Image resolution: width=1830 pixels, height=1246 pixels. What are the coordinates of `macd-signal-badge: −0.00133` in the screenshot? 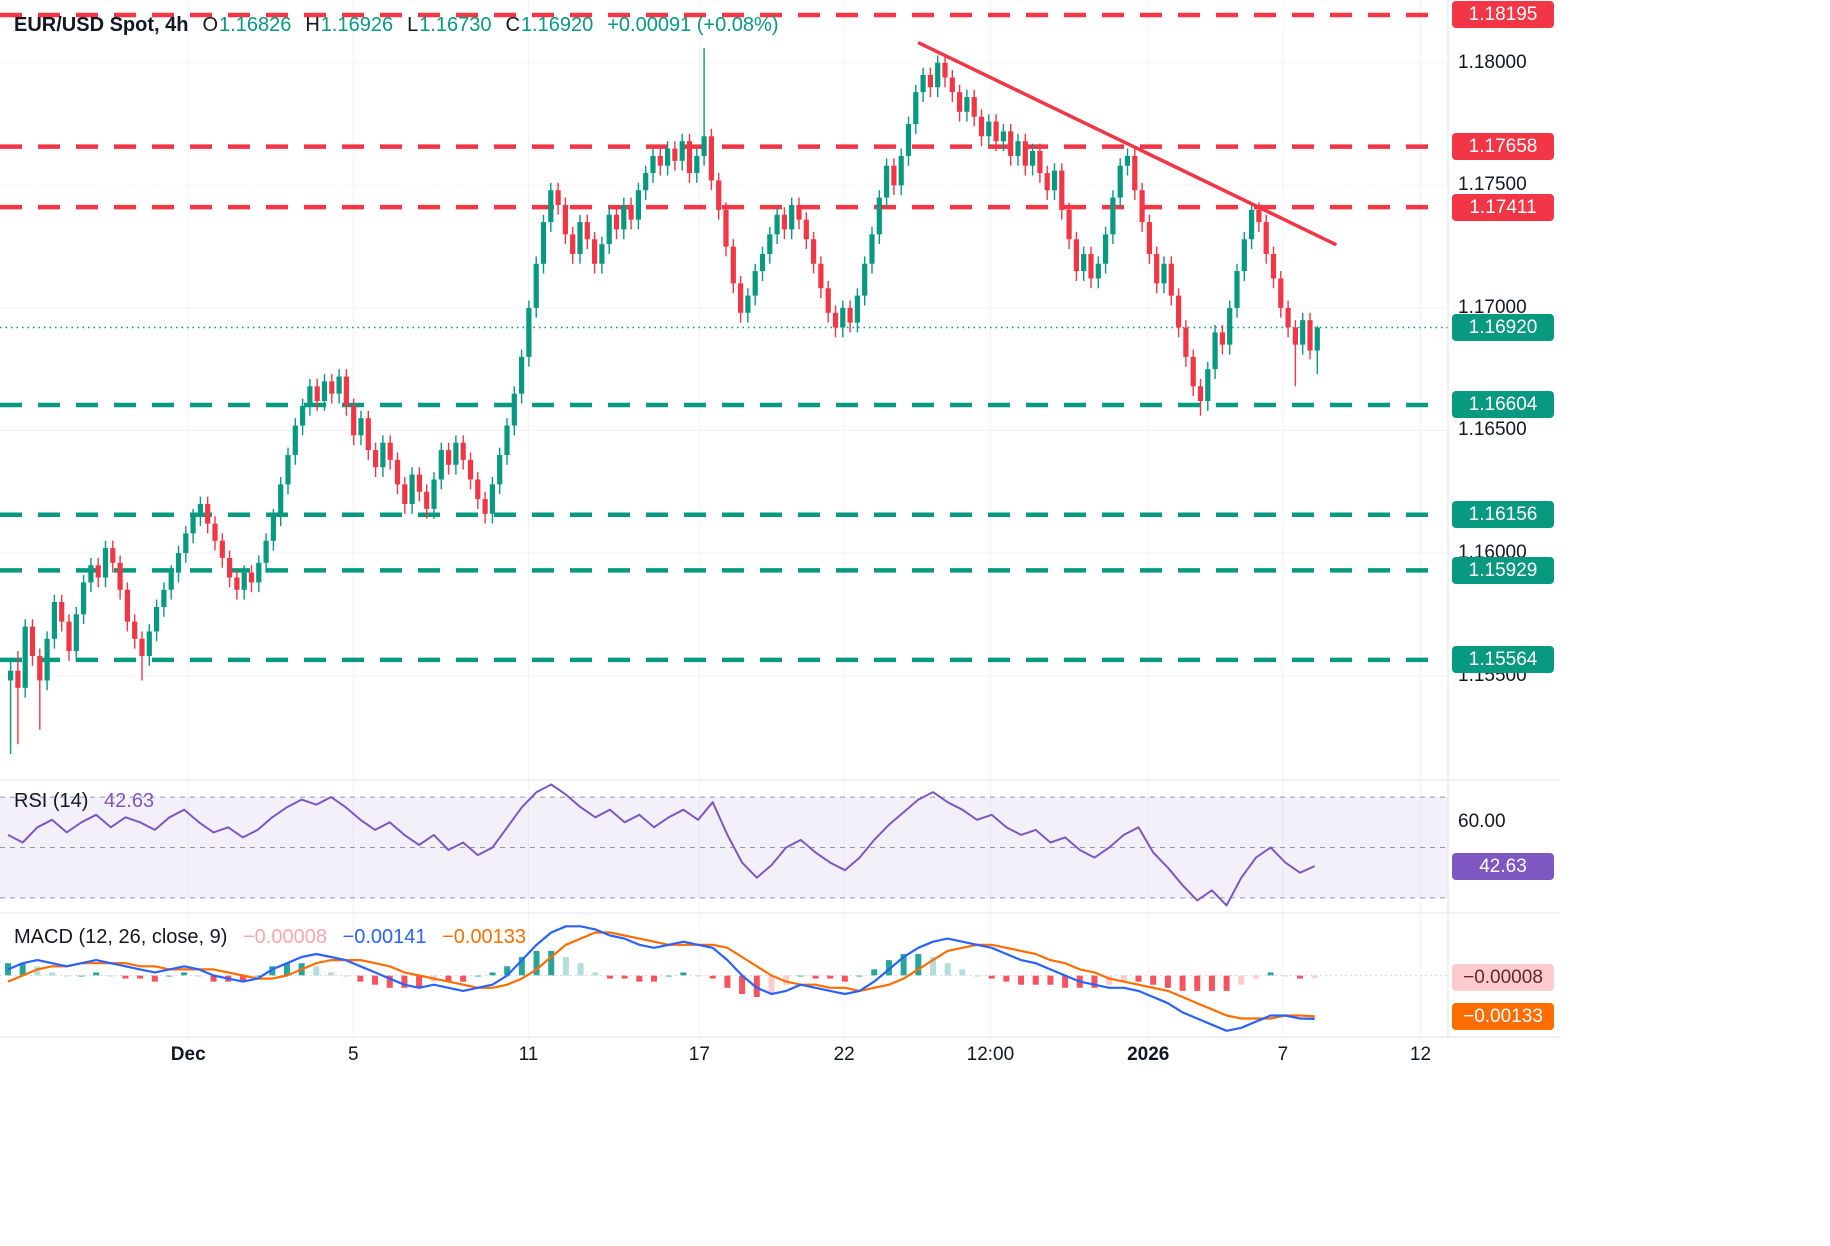 It's located at (1503, 1016).